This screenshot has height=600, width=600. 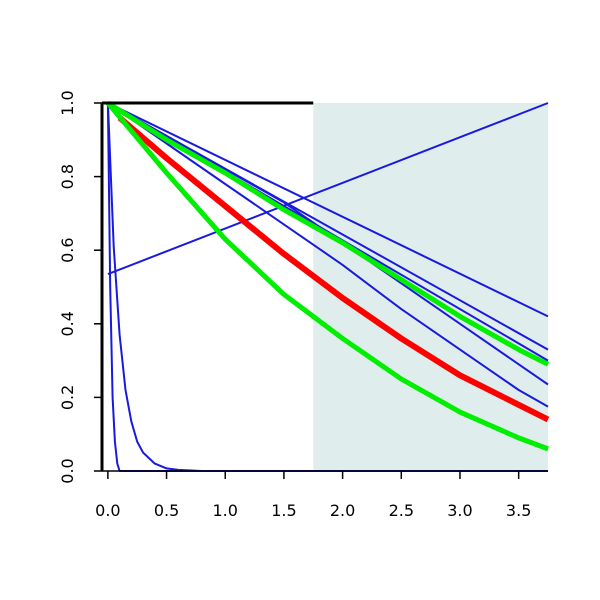 I want to click on y-tick-label: 0.6, so click(x=67, y=249).